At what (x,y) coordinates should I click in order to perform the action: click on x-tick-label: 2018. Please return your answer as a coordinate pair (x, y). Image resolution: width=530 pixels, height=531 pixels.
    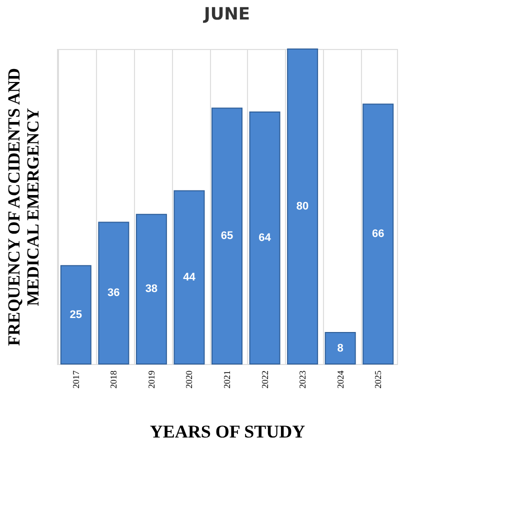
    Looking at the image, I should click on (113, 379).